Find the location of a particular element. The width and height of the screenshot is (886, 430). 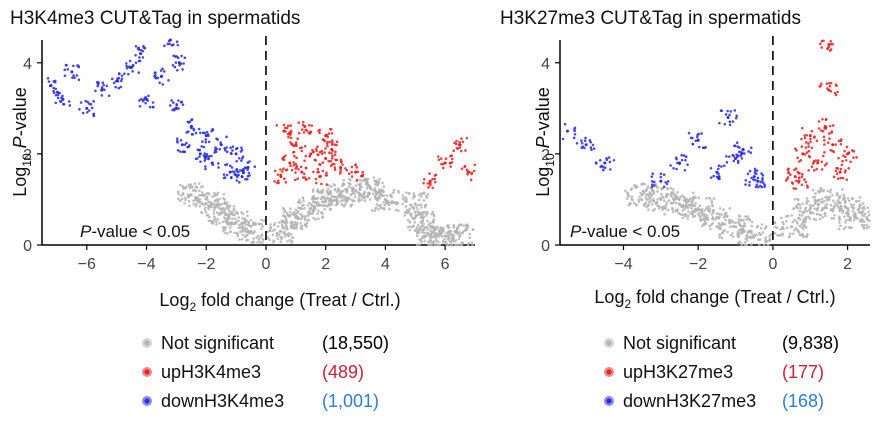

legend-label: Not significant is located at coordinates (217, 343).